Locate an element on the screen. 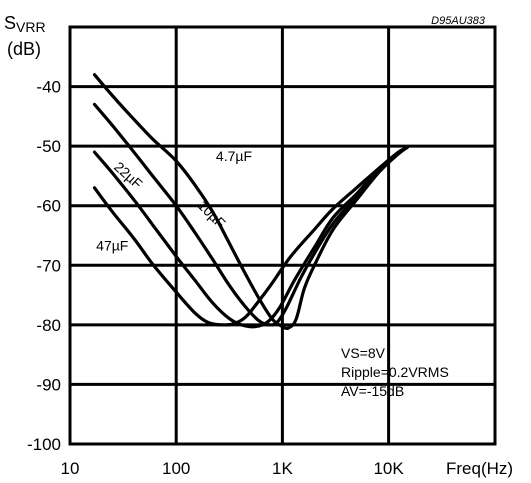 The width and height of the screenshot is (531, 483). y-tick-label: -60 is located at coordinates (48, 206).